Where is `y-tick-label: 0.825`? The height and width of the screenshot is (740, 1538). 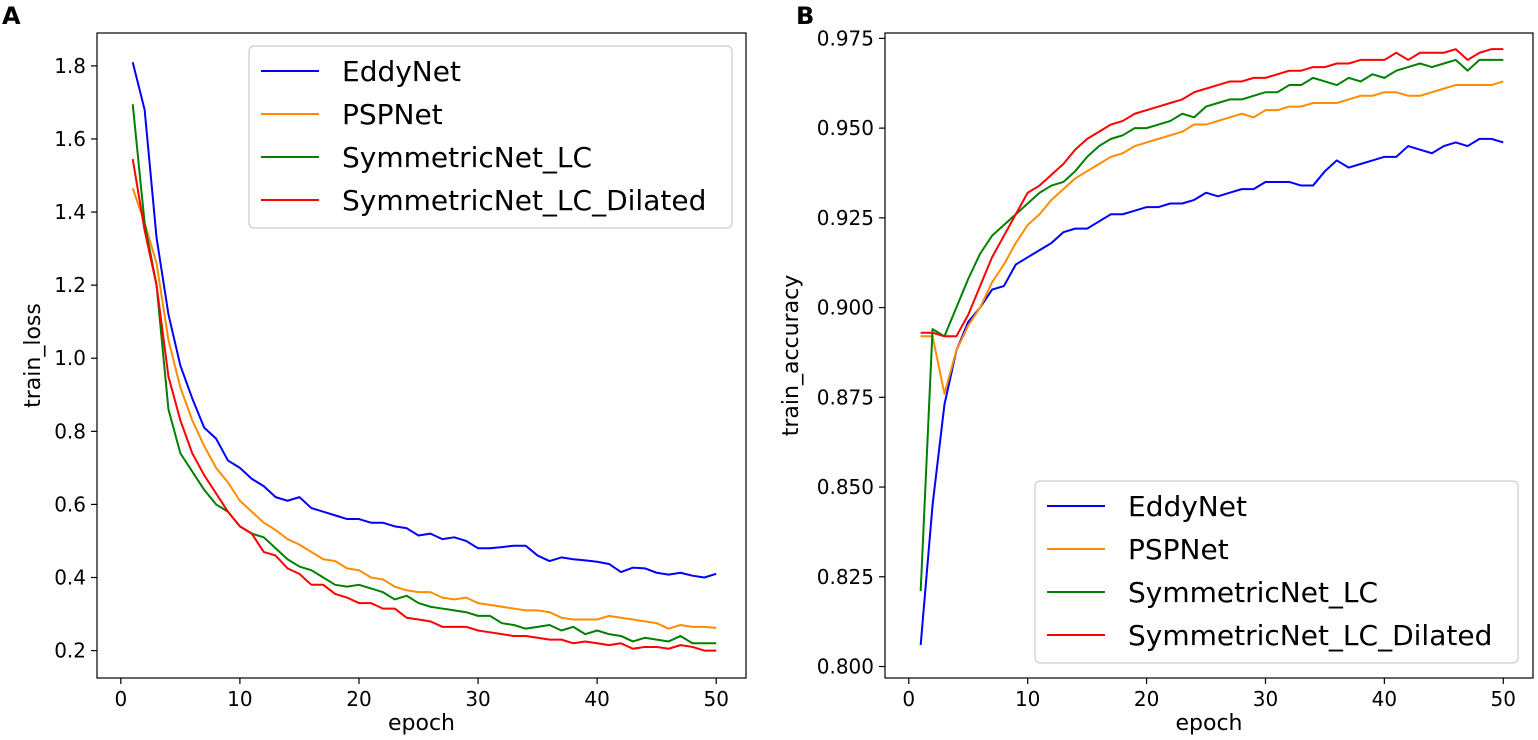
y-tick-label: 0.825 is located at coordinates (845, 577).